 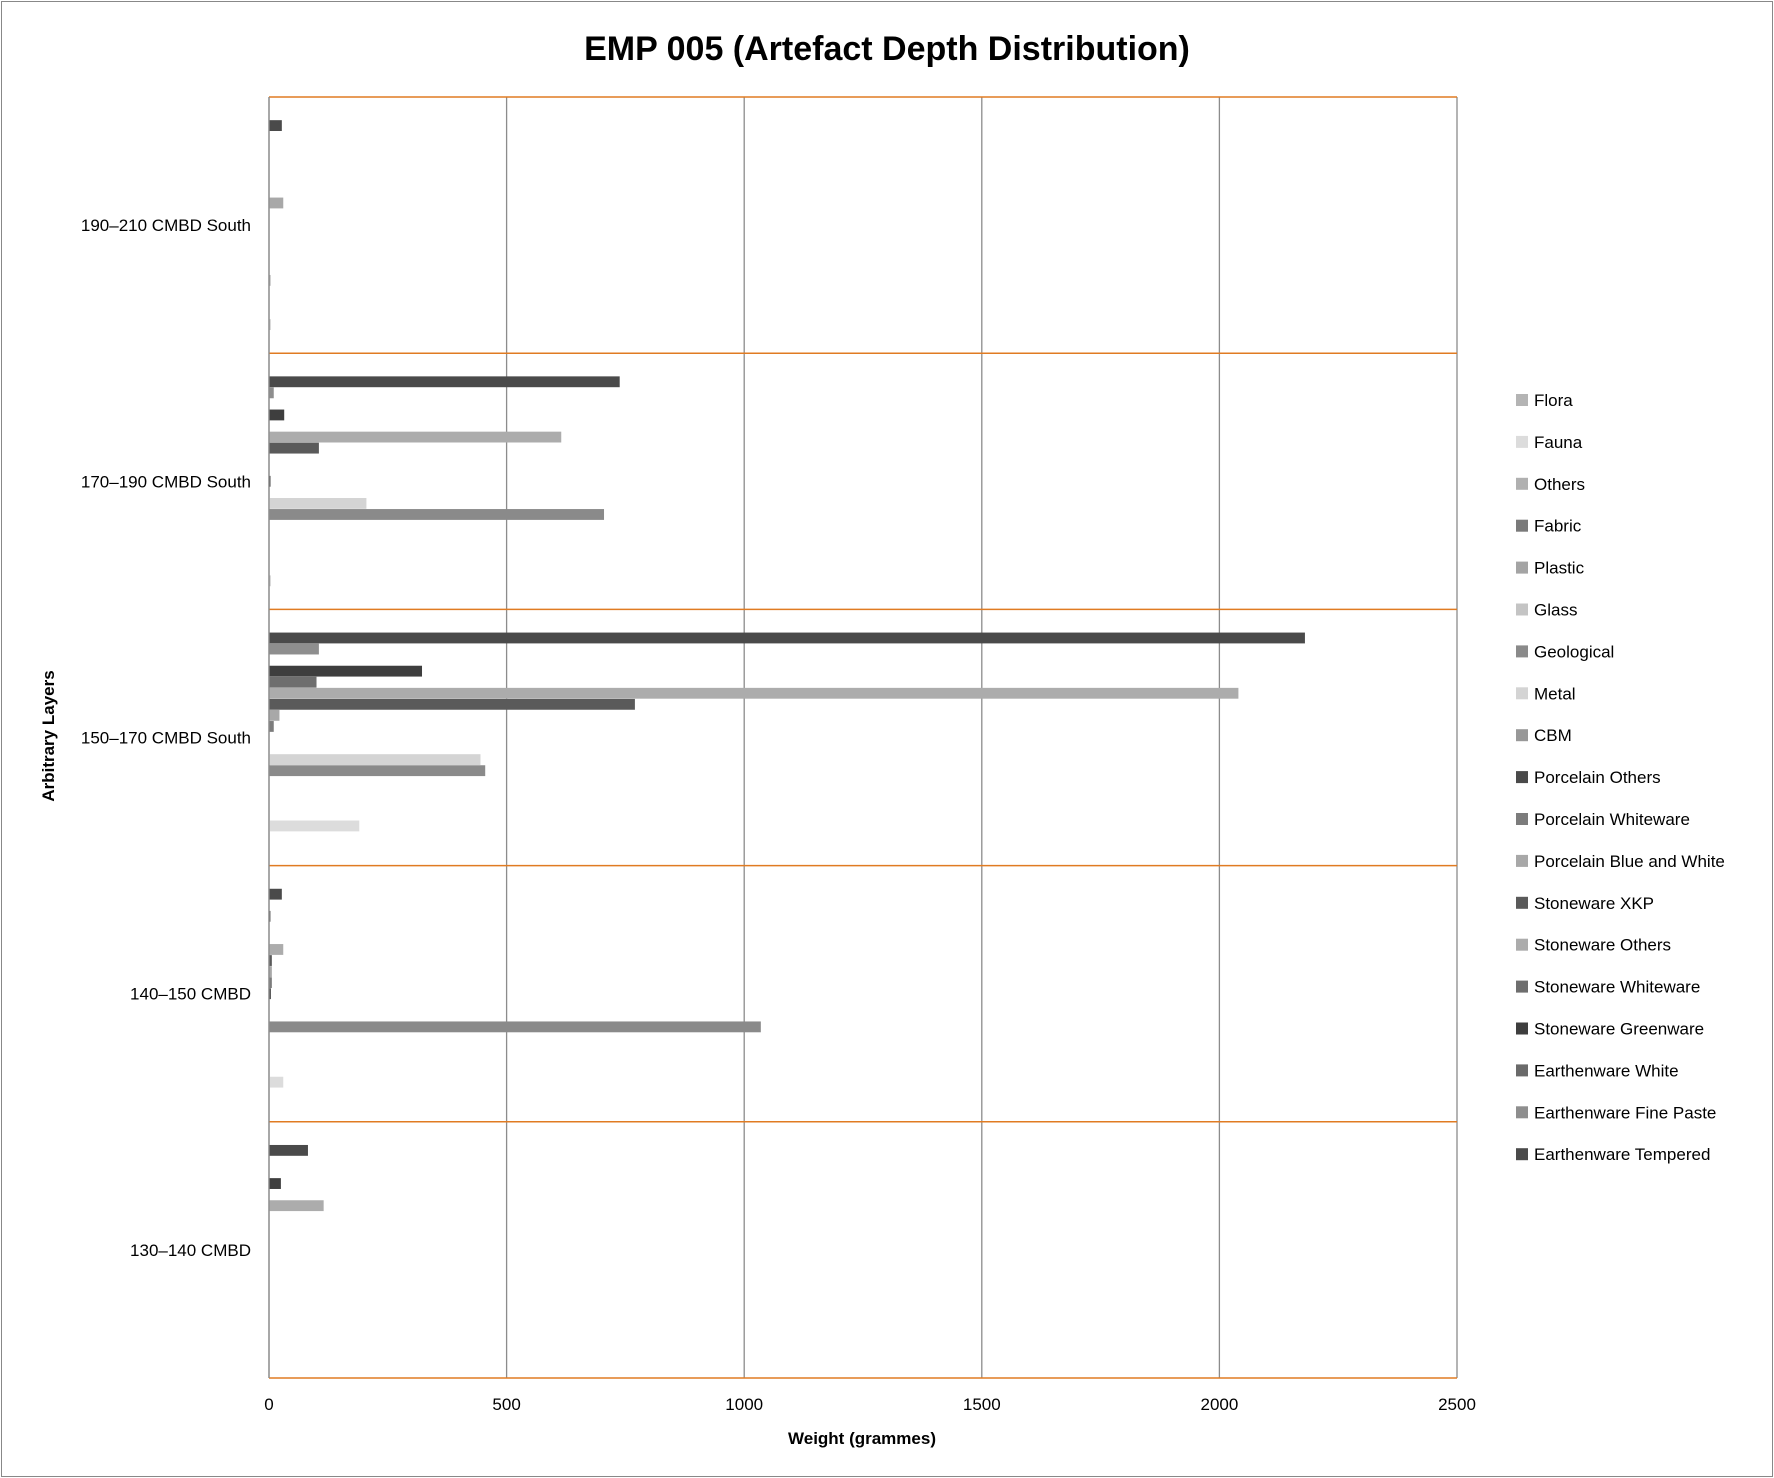 I want to click on x-tick-label-0: 0, so click(x=268, y=1404).